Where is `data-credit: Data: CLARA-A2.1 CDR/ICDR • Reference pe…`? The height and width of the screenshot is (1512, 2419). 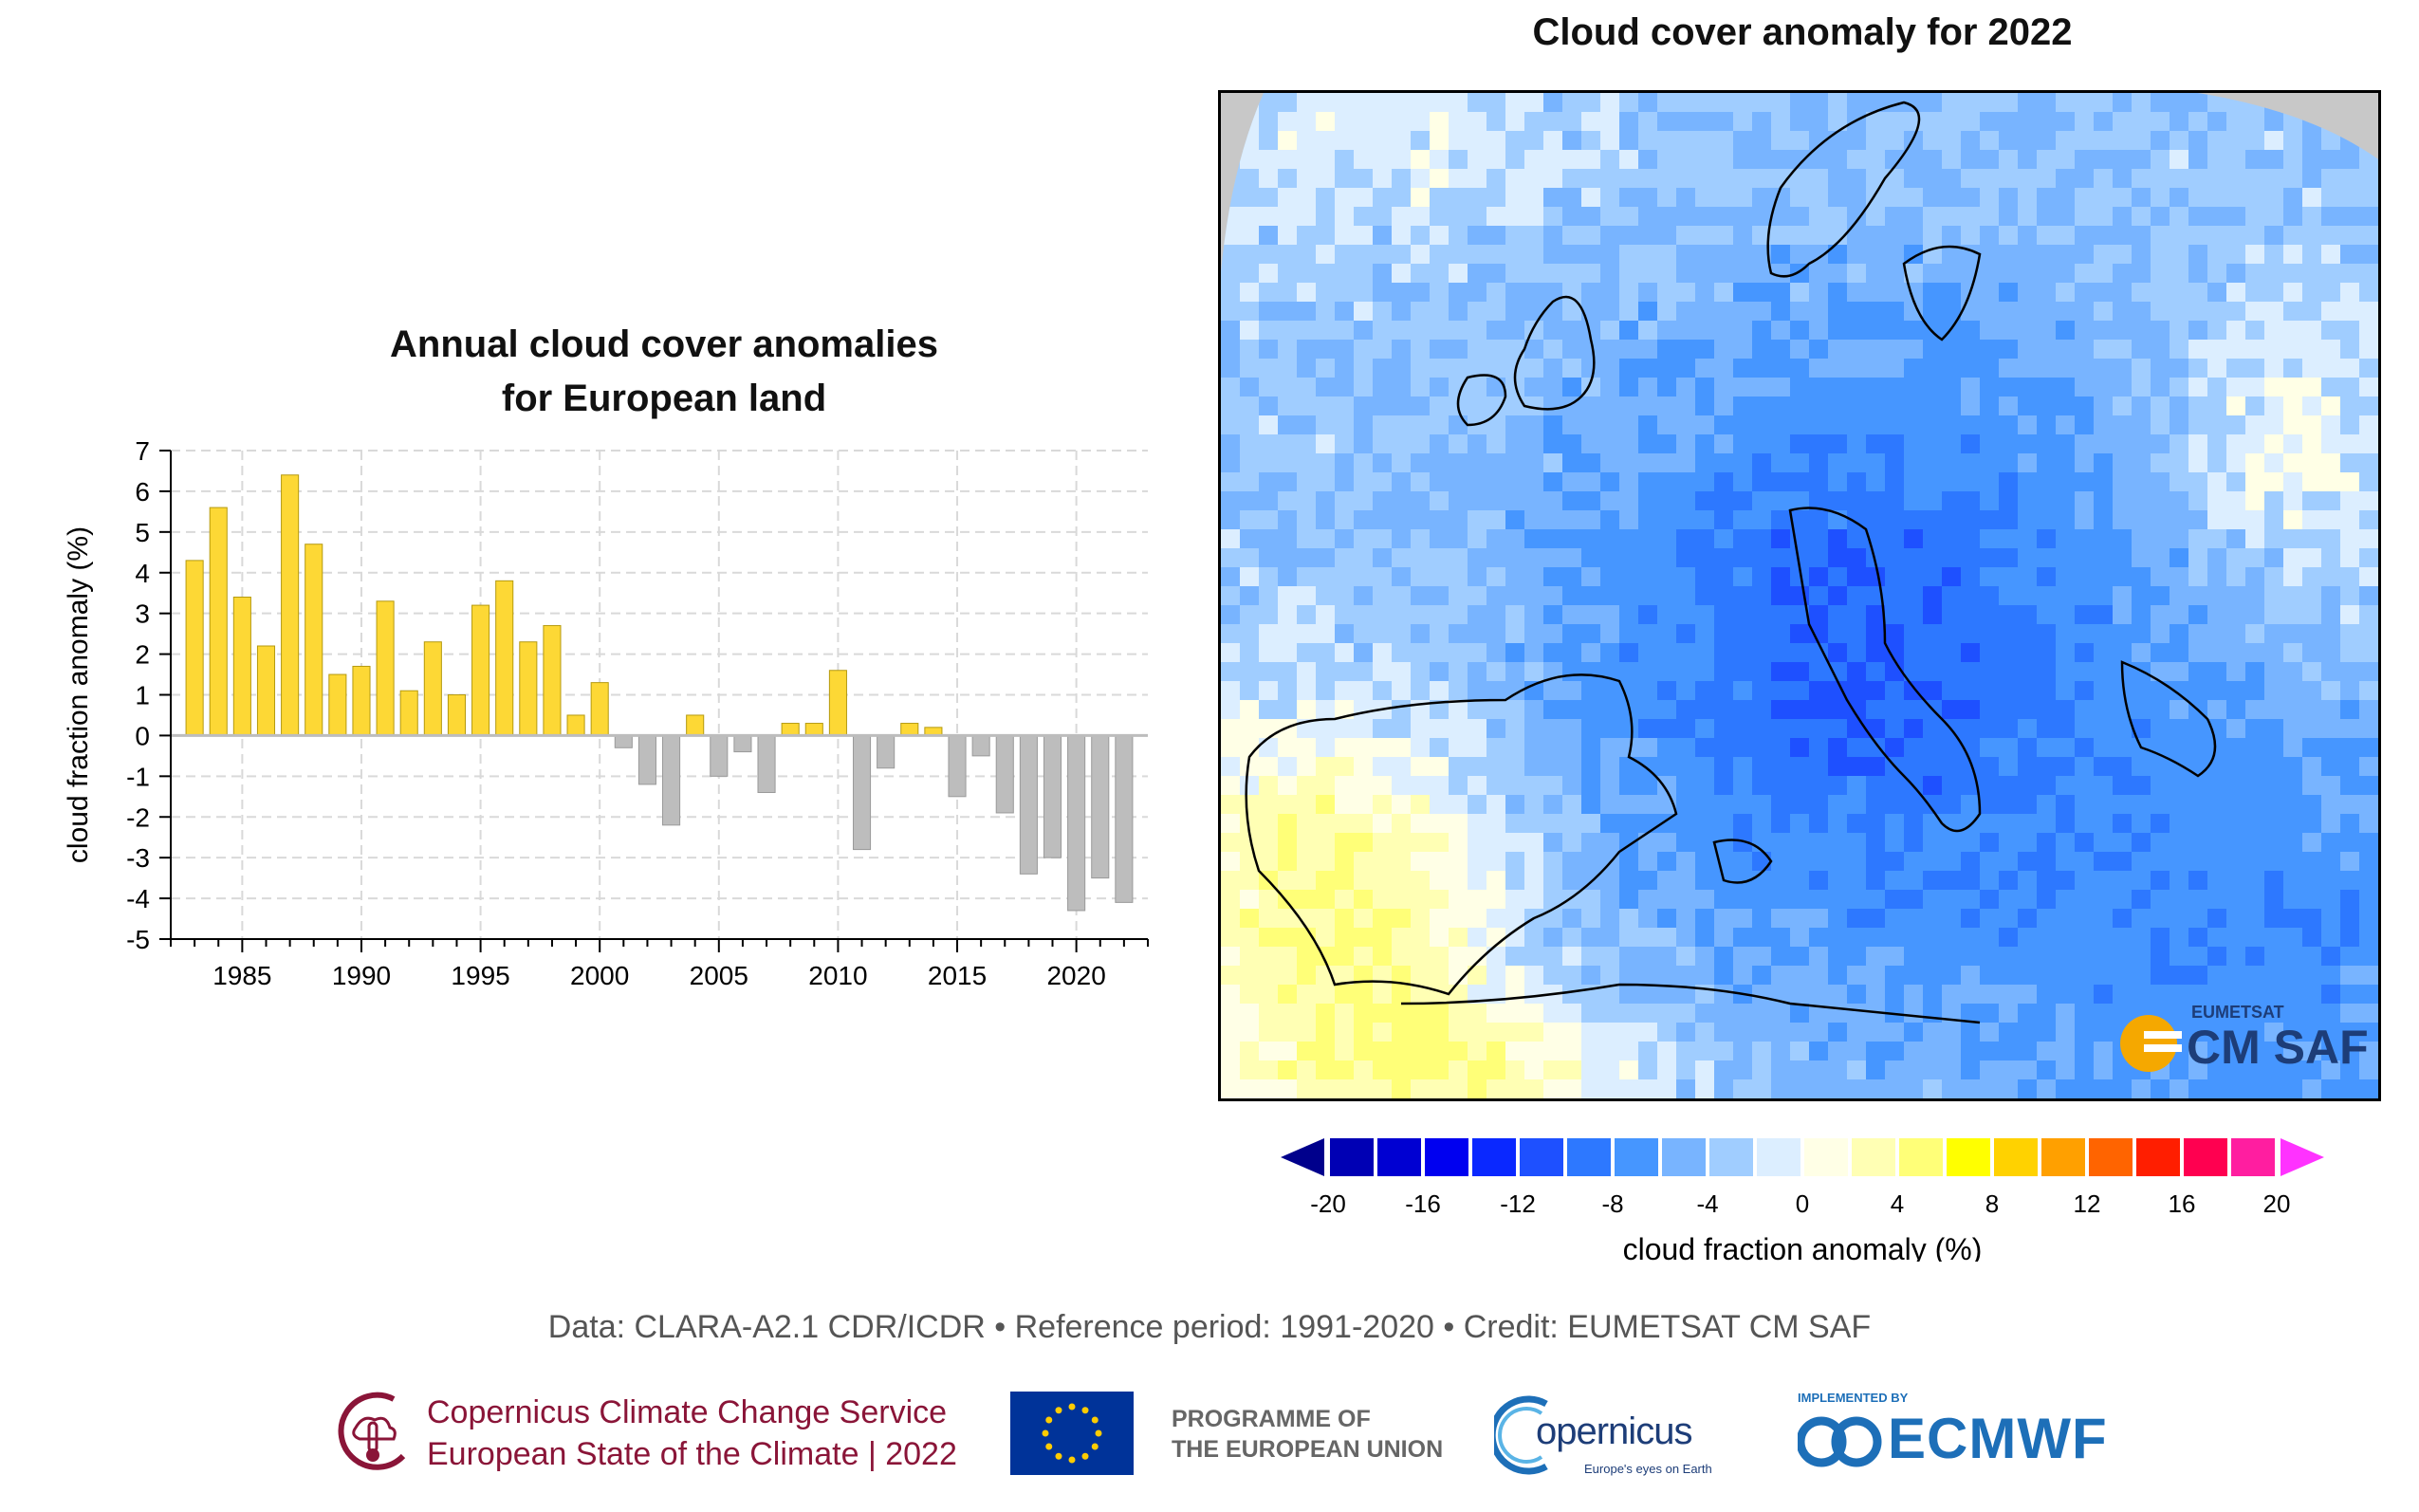
data-credit: Data: CLARA-A2.1 CDR/ICDR • Reference pe… is located at coordinates (1209, 1327).